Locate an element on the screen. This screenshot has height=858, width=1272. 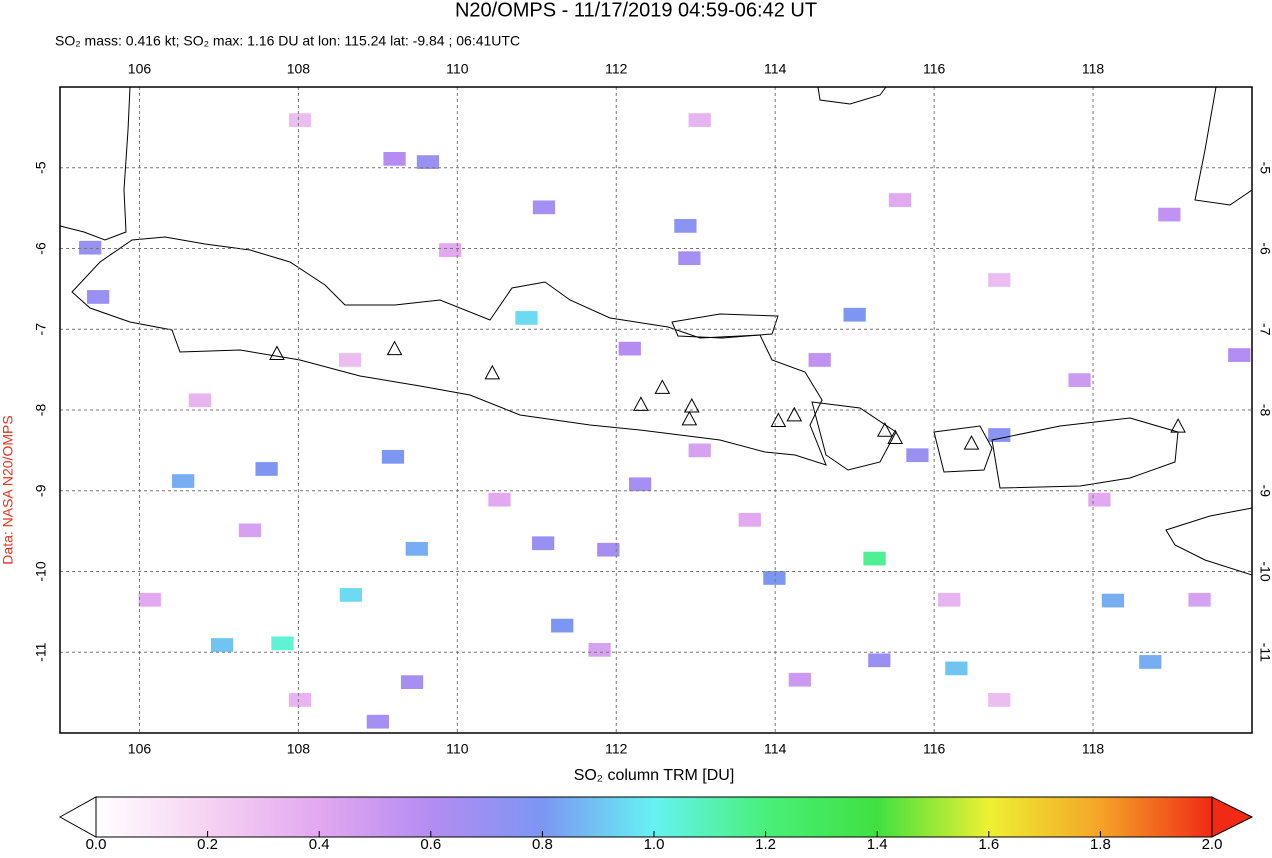
x-tick-label-bottom: 116 is located at coordinates (934, 749).